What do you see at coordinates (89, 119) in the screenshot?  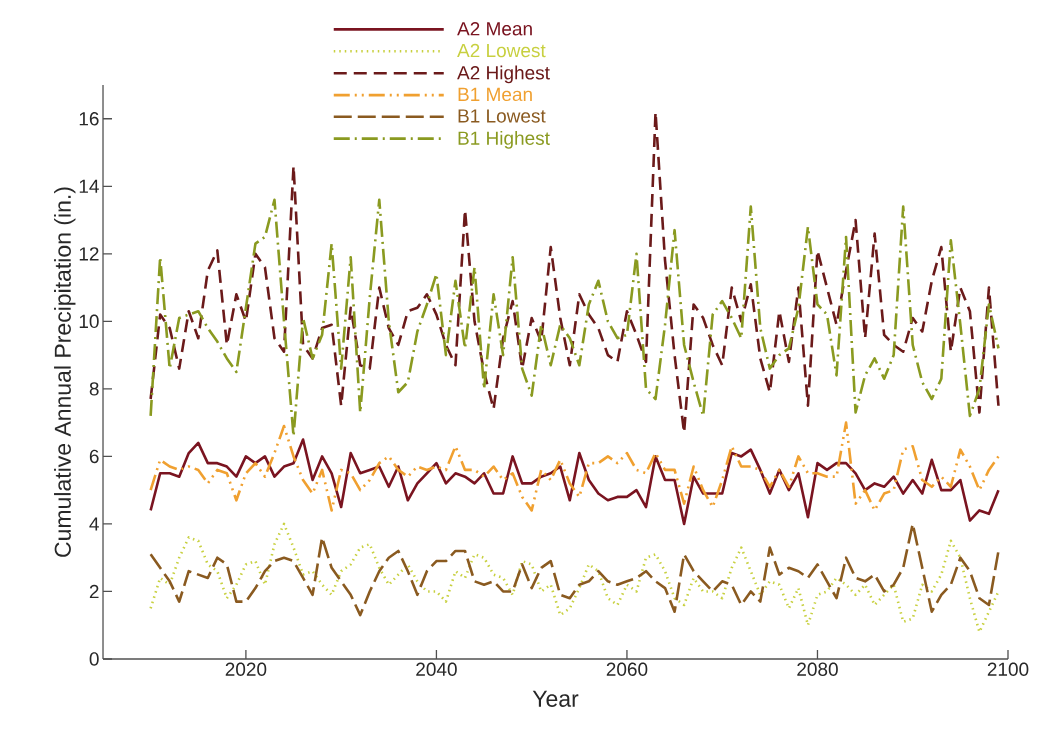 I see `y-tick-label: 16` at bounding box center [89, 119].